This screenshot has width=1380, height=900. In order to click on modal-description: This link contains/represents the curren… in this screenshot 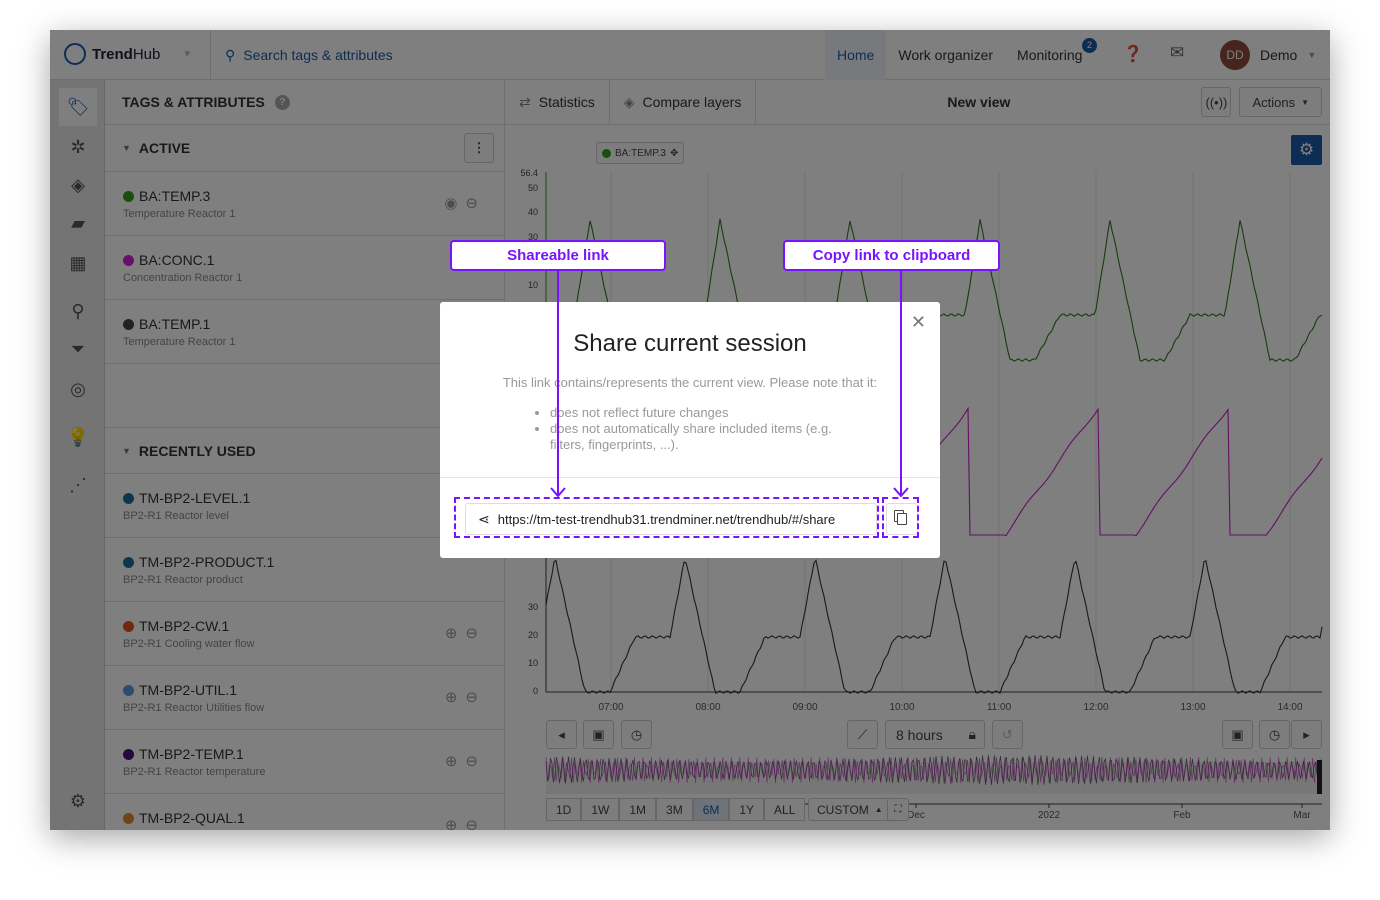, I will do `click(690, 382)`.